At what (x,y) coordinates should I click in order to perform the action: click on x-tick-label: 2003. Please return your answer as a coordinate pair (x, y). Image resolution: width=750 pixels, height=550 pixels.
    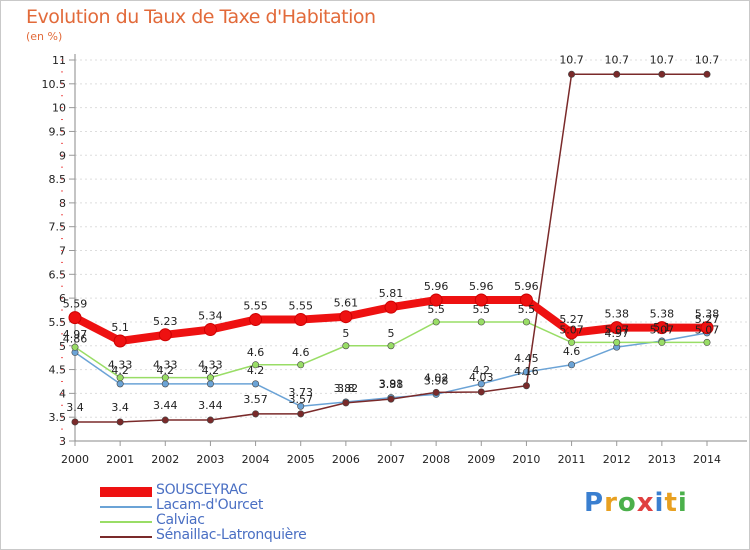
    Looking at the image, I should click on (210, 459).